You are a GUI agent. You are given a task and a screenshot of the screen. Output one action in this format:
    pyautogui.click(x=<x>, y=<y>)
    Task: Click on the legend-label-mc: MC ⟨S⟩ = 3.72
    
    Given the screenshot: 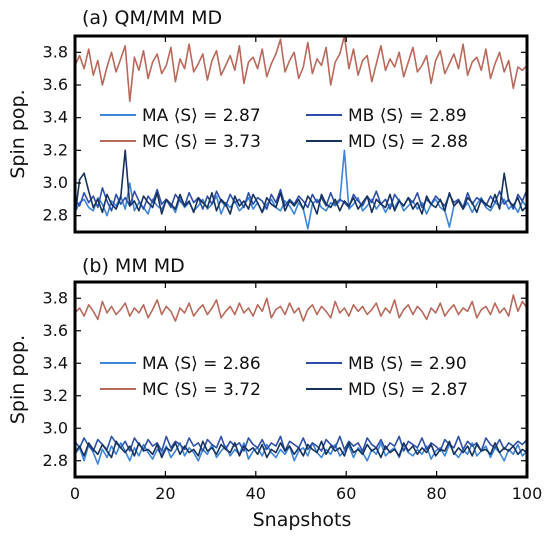 What is the action you would take?
    pyautogui.click(x=201, y=390)
    